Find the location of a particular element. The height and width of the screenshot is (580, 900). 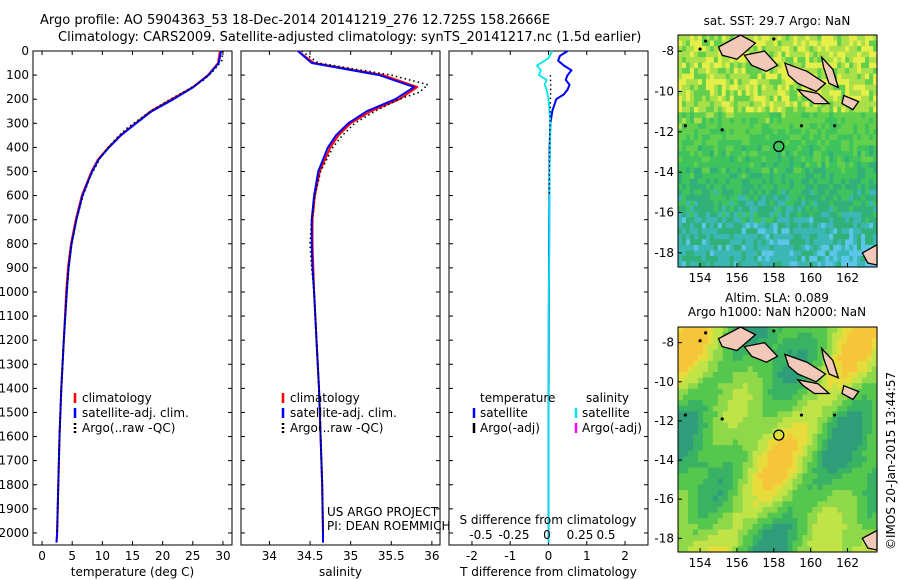

salinity-xtick-label: 34 is located at coordinates (269, 556).